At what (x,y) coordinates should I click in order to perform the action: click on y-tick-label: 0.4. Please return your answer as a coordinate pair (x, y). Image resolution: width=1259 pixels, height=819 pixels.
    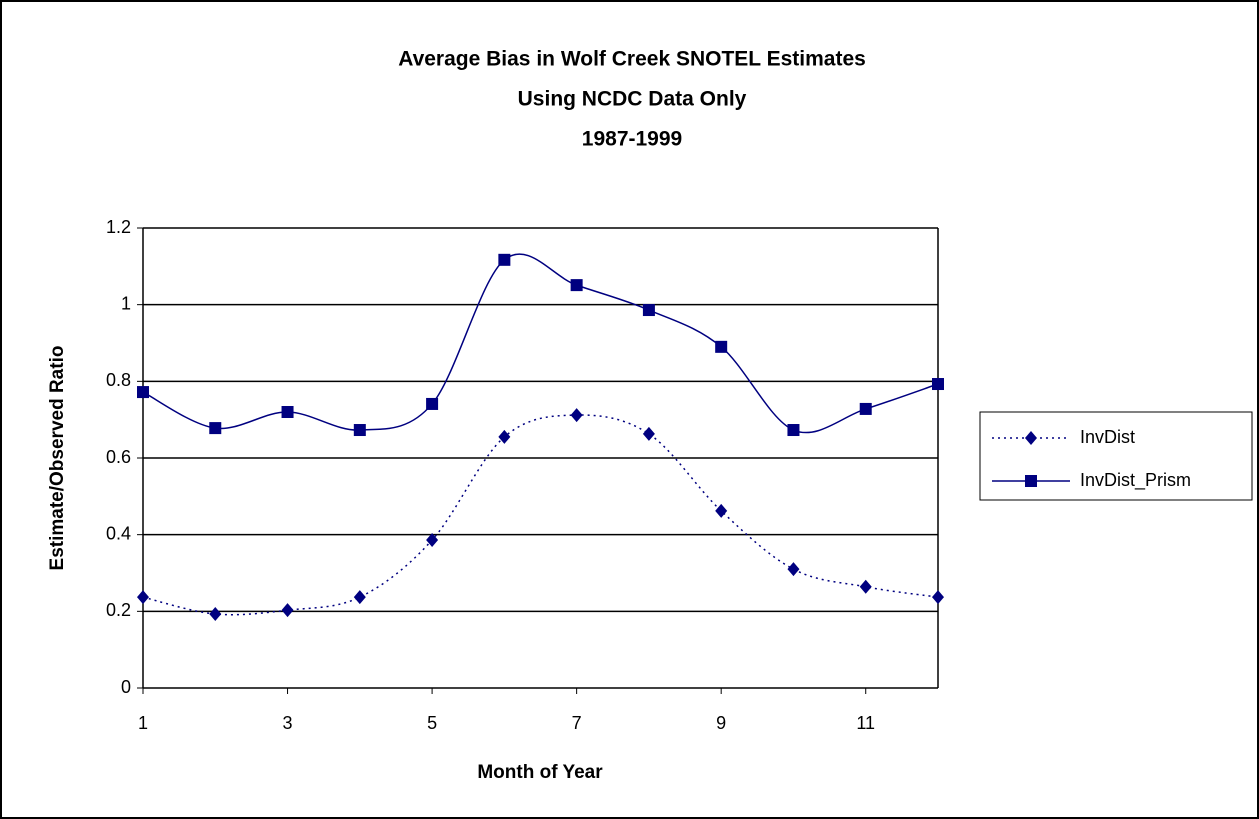
    Looking at the image, I should click on (118, 533).